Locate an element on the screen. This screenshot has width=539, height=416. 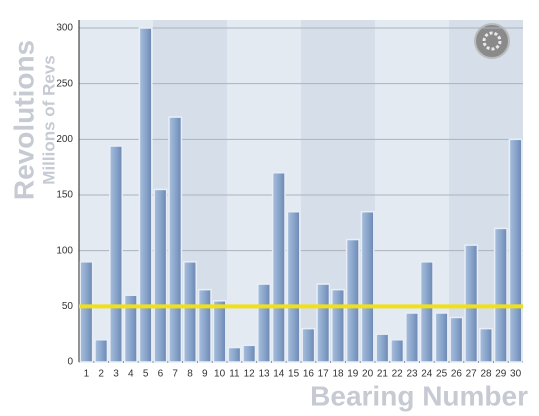
x-tick-label: 1 is located at coordinates (87, 374).